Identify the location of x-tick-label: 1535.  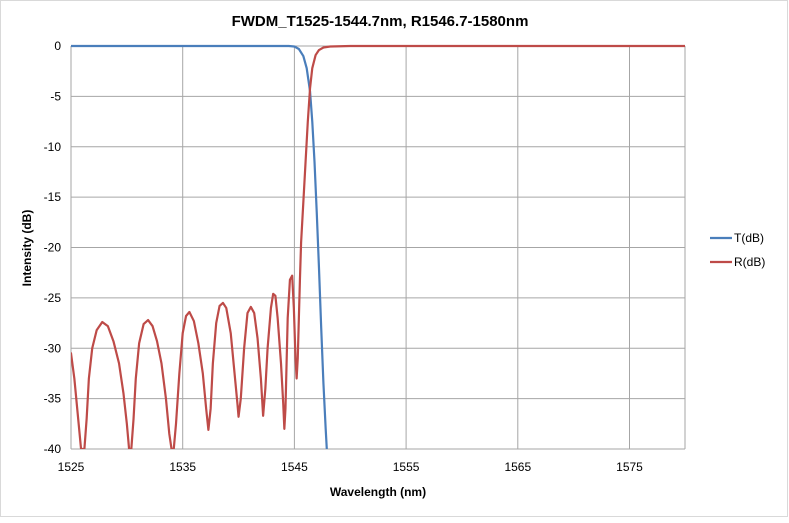
(182, 467).